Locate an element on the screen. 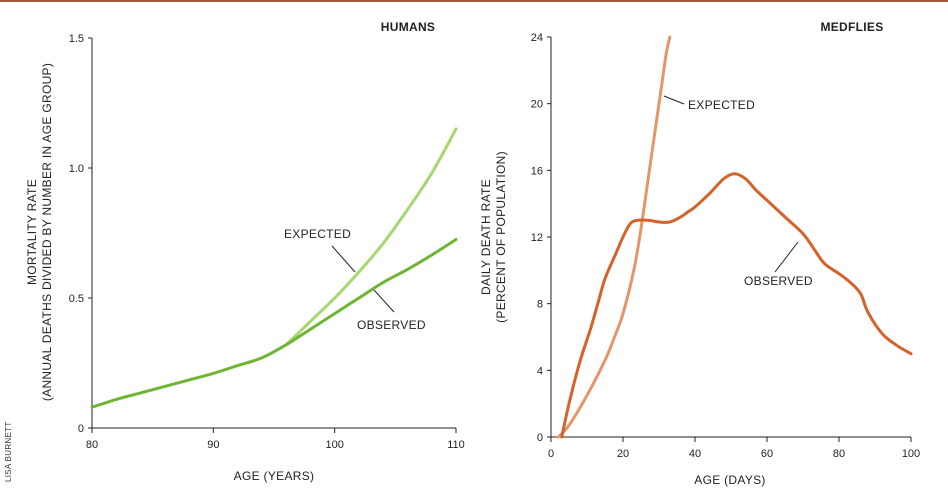 This screenshot has height=504, width=948. credit-label: LISA BURNETT is located at coordinates (8, 451).